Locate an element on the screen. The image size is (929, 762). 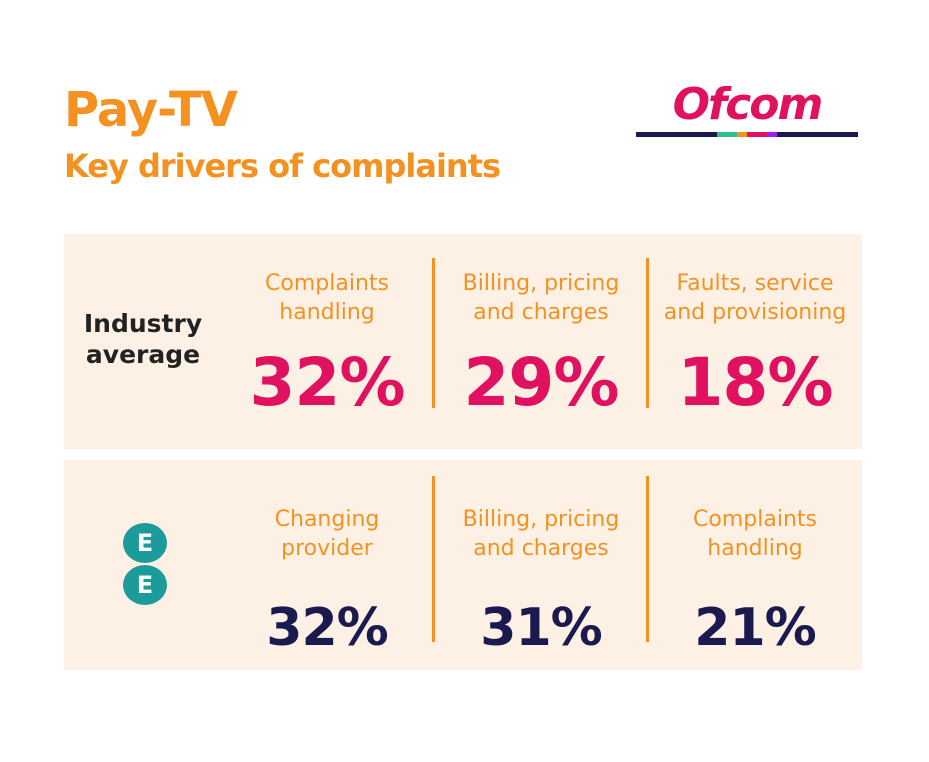
stat-value: 31% is located at coordinates (541, 628).